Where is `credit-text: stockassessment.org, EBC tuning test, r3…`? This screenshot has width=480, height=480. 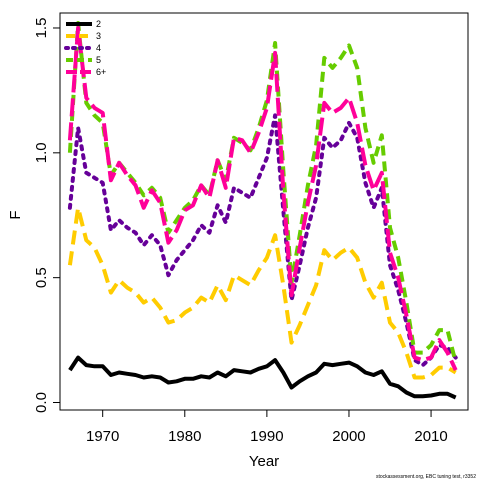 credit-text: stockassessment.org, EBC tuning test, r3… is located at coordinates (426, 477).